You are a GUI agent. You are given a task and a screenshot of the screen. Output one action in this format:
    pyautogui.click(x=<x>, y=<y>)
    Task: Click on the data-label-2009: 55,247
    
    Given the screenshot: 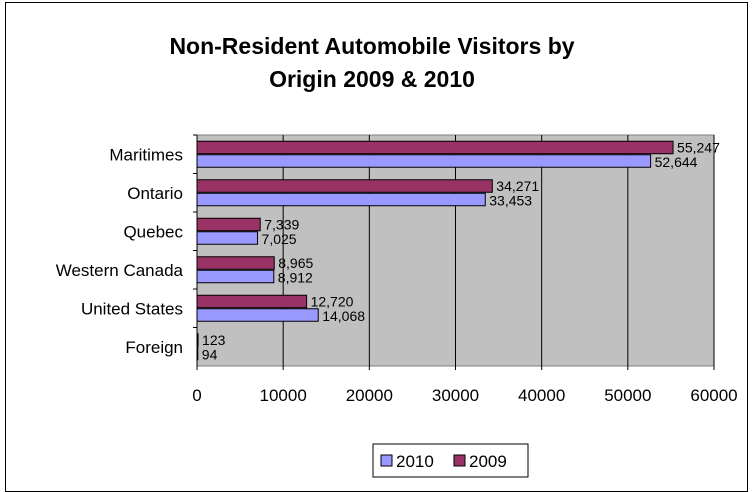 What is the action you would take?
    pyautogui.click(x=698, y=147)
    